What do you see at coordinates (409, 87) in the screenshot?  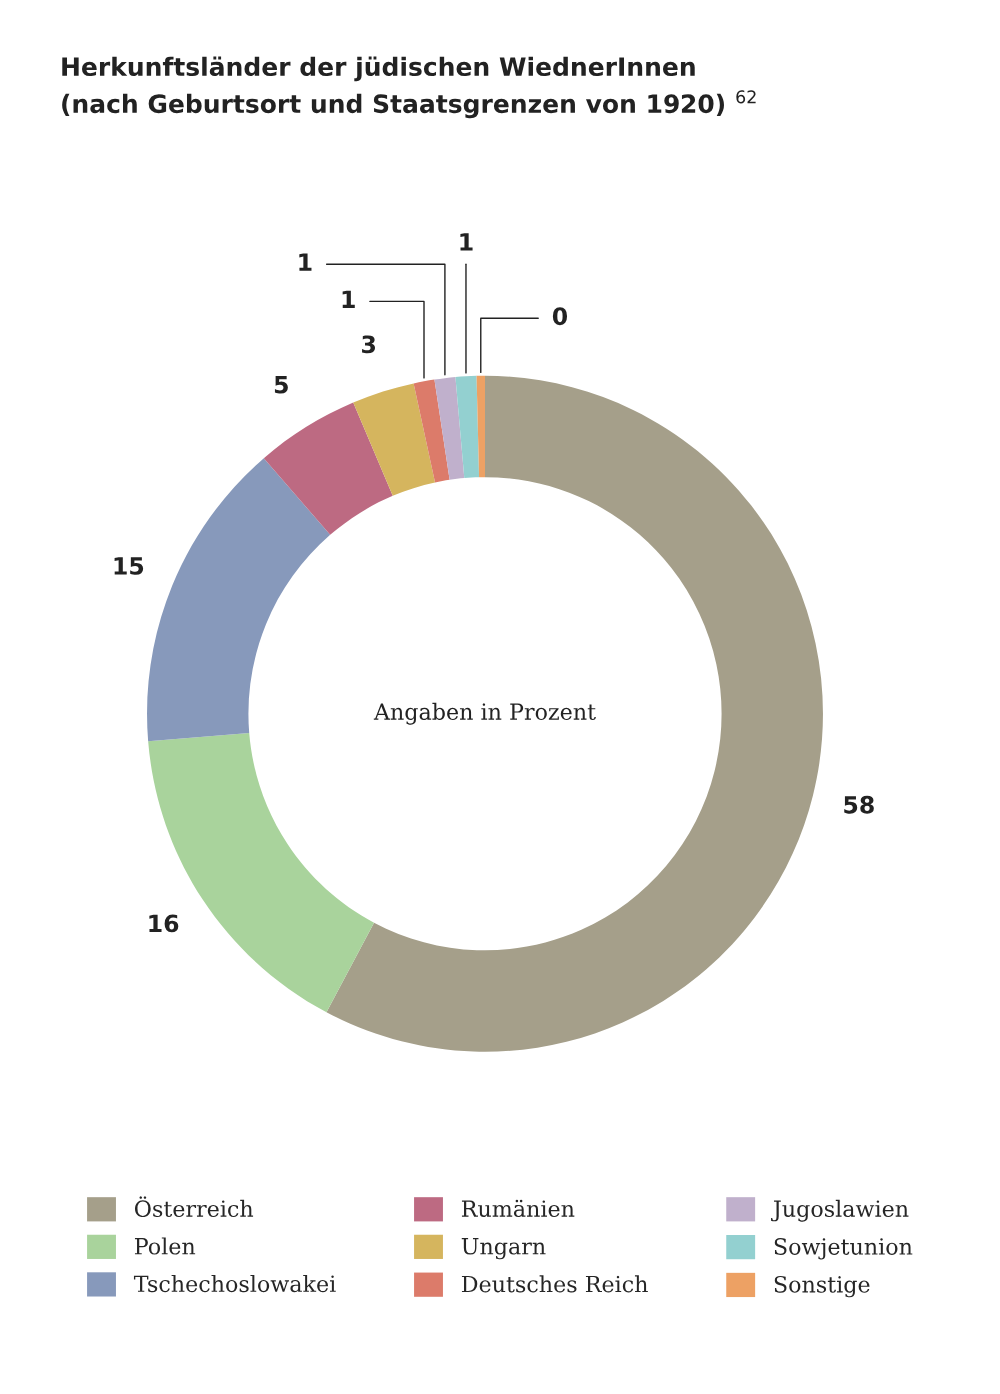 I see `chart-title: Herkunftsländer der jüdischen WiednerInnen (nach Geburtsort und Staatsgrenzen von 1920) $^{62}$` at bounding box center [409, 87].